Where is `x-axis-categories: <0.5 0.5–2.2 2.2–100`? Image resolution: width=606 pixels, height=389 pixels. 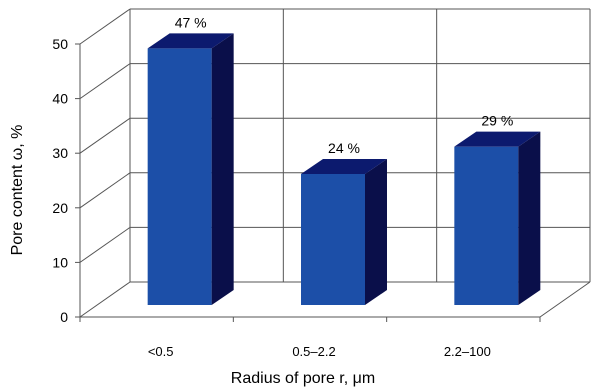
x-axis-categories: <0.5 0.5–2.2 2.2–100 is located at coordinates (319, 351).